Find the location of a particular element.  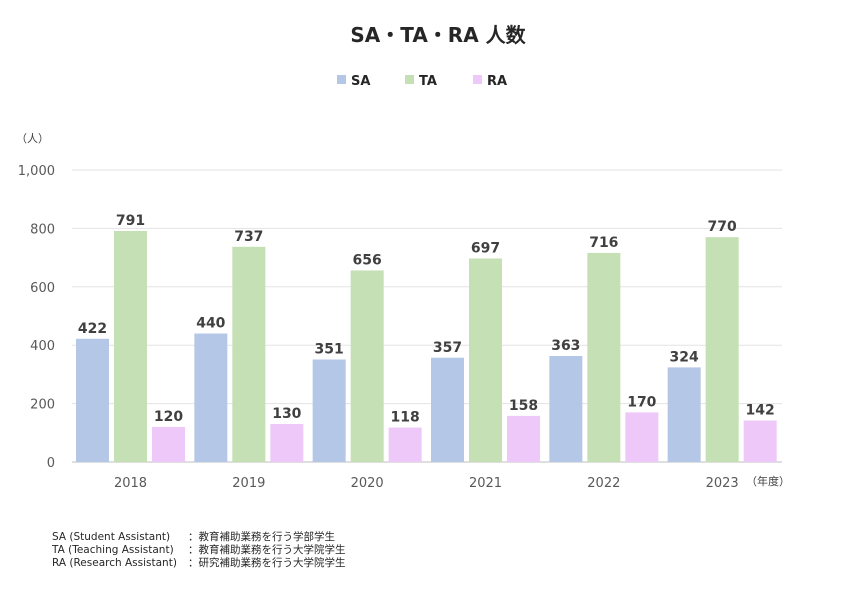

chart-title: SA・TA・RA 人数 is located at coordinates (438, 35).